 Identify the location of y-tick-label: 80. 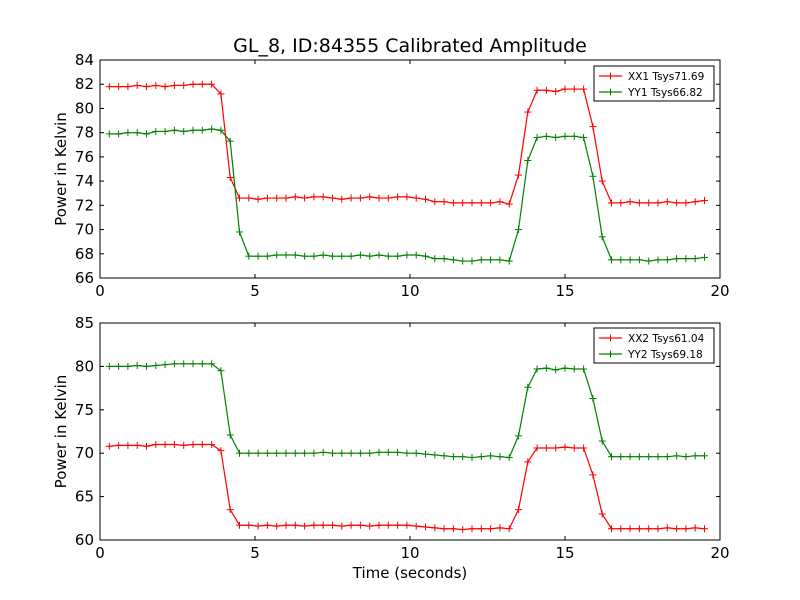
(84, 366).